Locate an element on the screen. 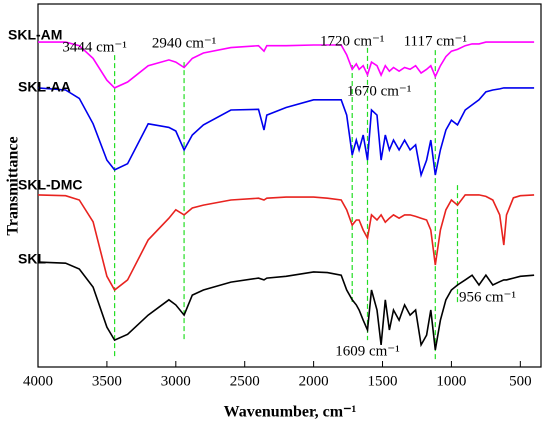 This screenshot has height=436, width=550. peak-label: 956 cm⁻¹ is located at coordinates (487, 297).